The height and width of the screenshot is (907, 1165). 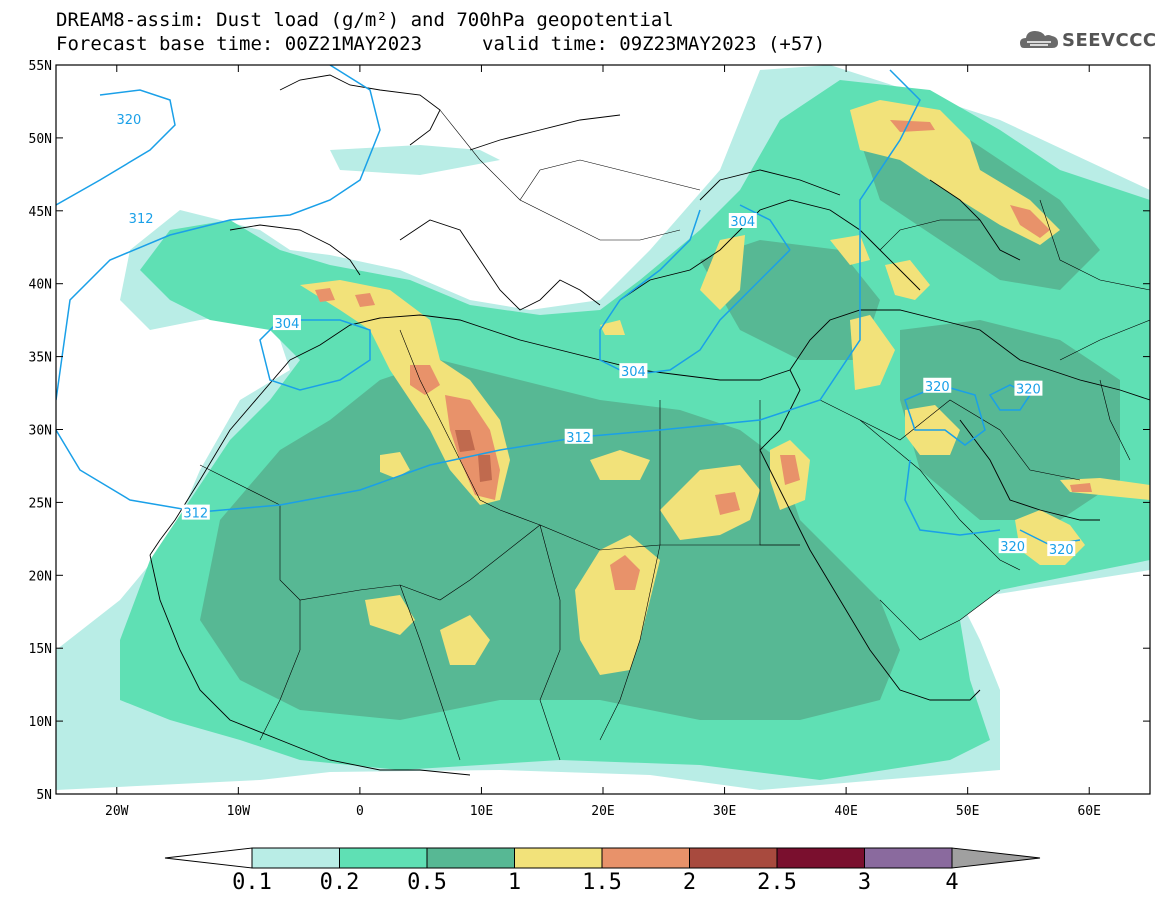 I want to click on colorbar-label: 0.5, so click(x=427, y=882).